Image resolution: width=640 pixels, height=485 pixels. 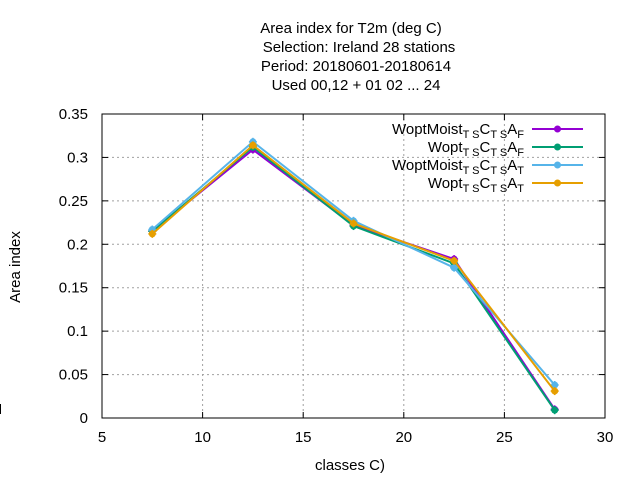 I want to click on y-tick-label: 0.2, so click(x=77, y=244).